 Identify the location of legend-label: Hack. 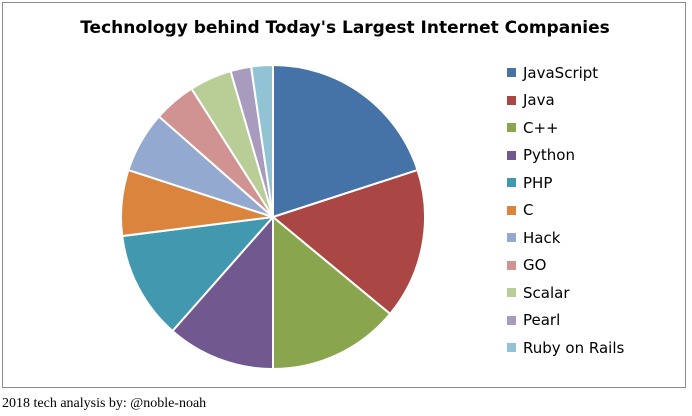
(542, 237).